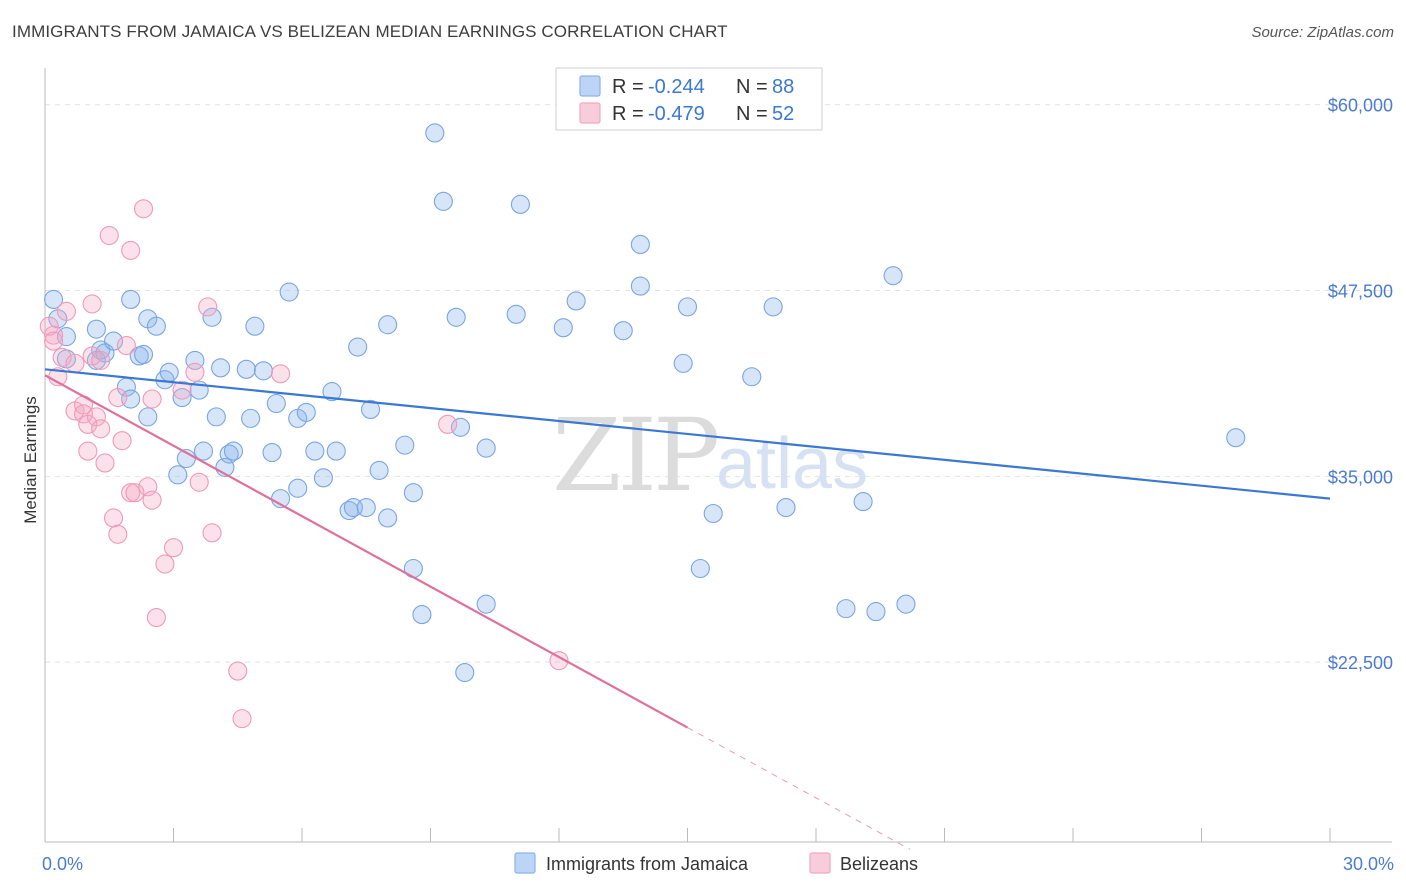 This screenshot has width=1406, height=892. Describe the element at coordinates (62, 864) in the screenshot. I see `x-tick-min: 0.0%` at that location.